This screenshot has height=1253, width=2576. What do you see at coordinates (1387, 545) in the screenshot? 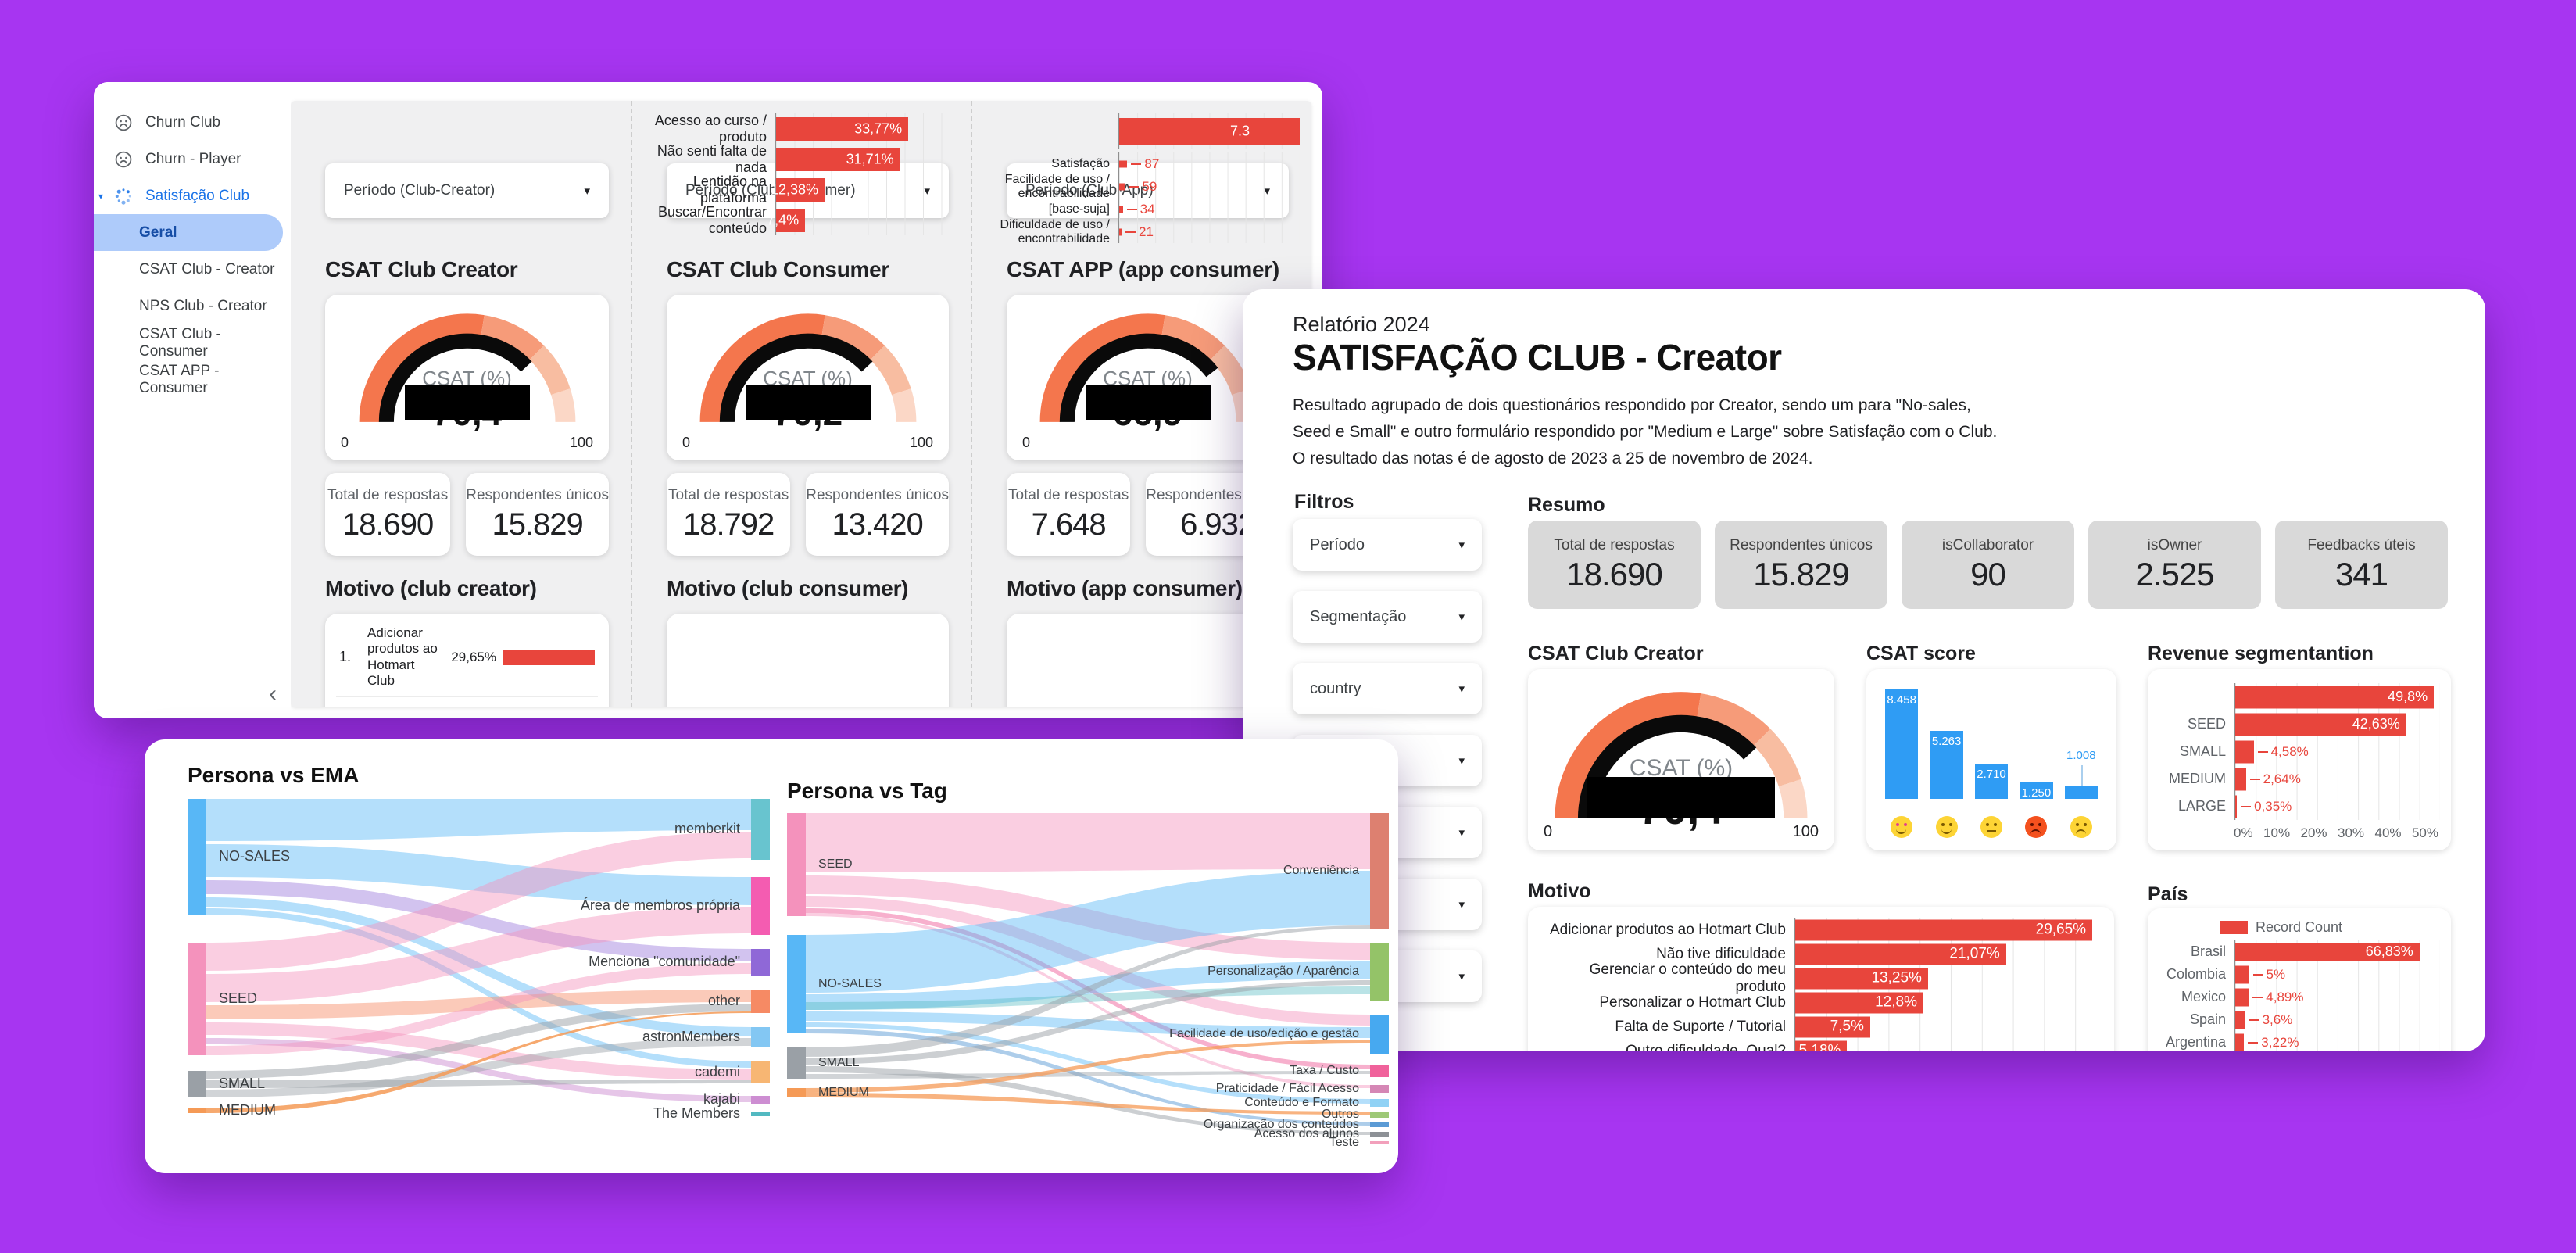
I see `filter-dropdown-per-odo: Período ▾` at bounding box center [1387, 545].